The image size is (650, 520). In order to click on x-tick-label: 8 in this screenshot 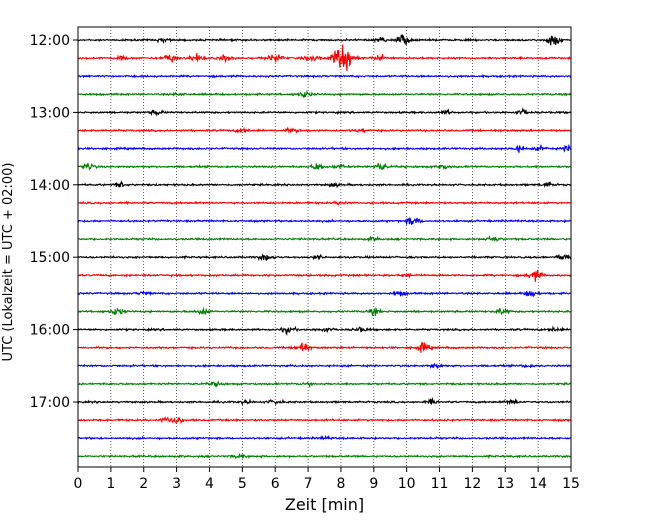, I will do `click(340, 484)`.